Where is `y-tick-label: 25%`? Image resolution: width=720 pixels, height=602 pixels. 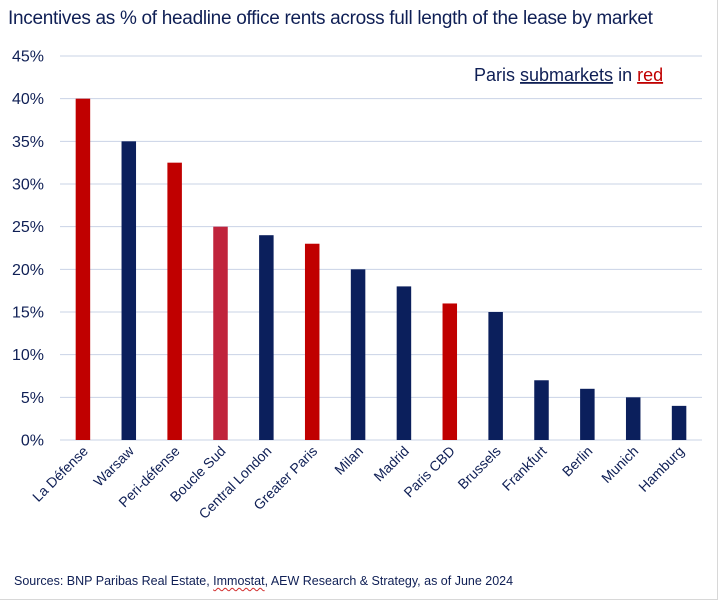
y-tick-label: 25% is located at coordinates (28, 227).